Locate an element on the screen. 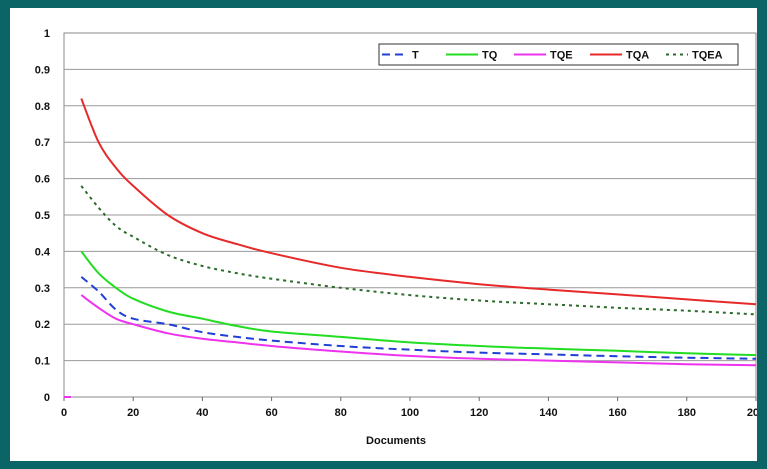 This screenshot has width=767, height=469. y-tick-label: 0.9 is located at coordinates (42, 70).